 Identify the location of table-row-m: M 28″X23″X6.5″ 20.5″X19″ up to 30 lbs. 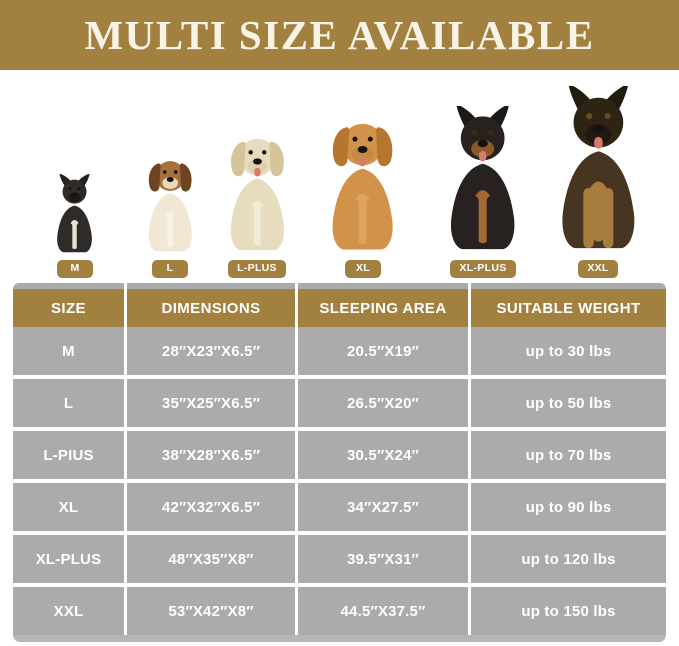
(339, 351).